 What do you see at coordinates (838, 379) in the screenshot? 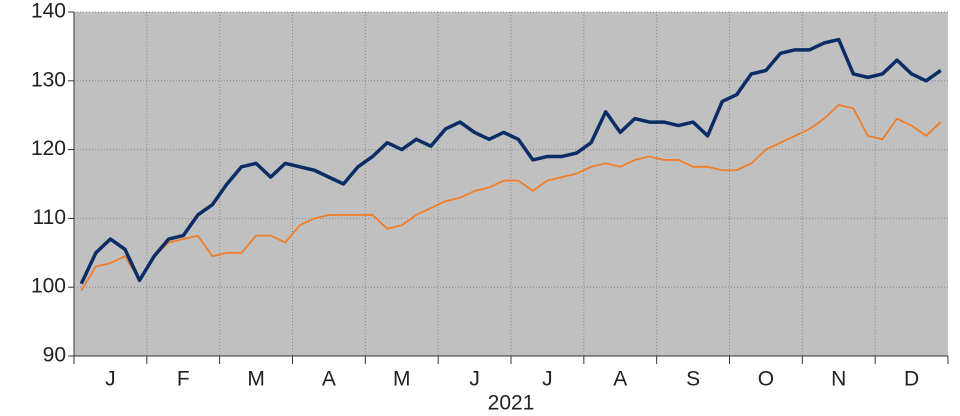
I see `x-tick-label: N` at bounding box center [838, 379].